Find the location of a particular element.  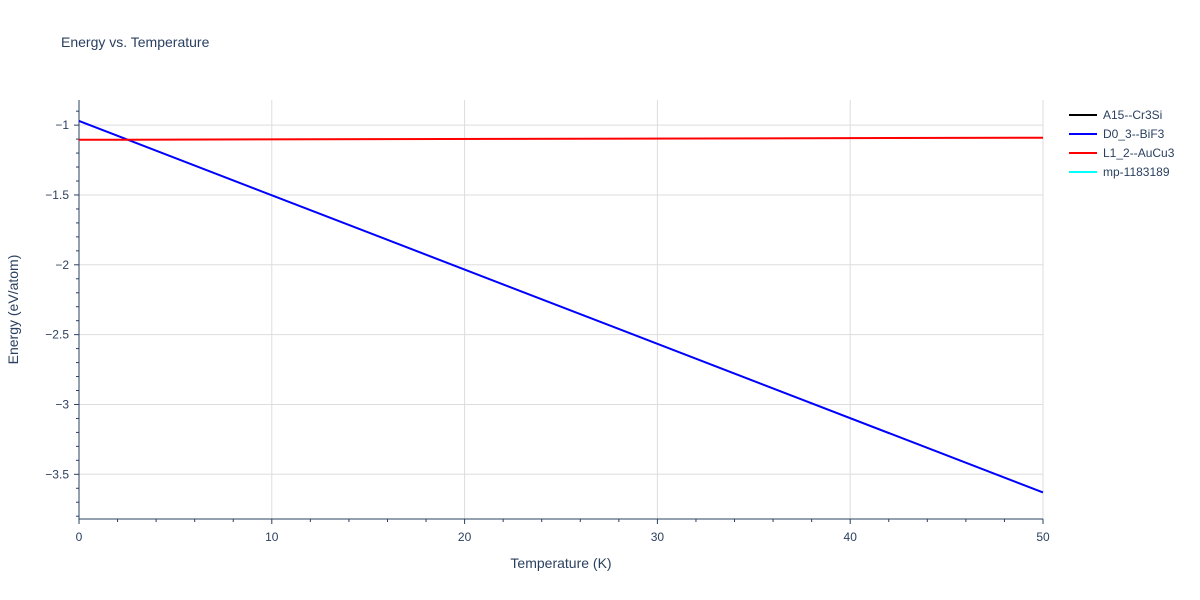

x-tick-label: 10 is located at coordinates (272, 537).